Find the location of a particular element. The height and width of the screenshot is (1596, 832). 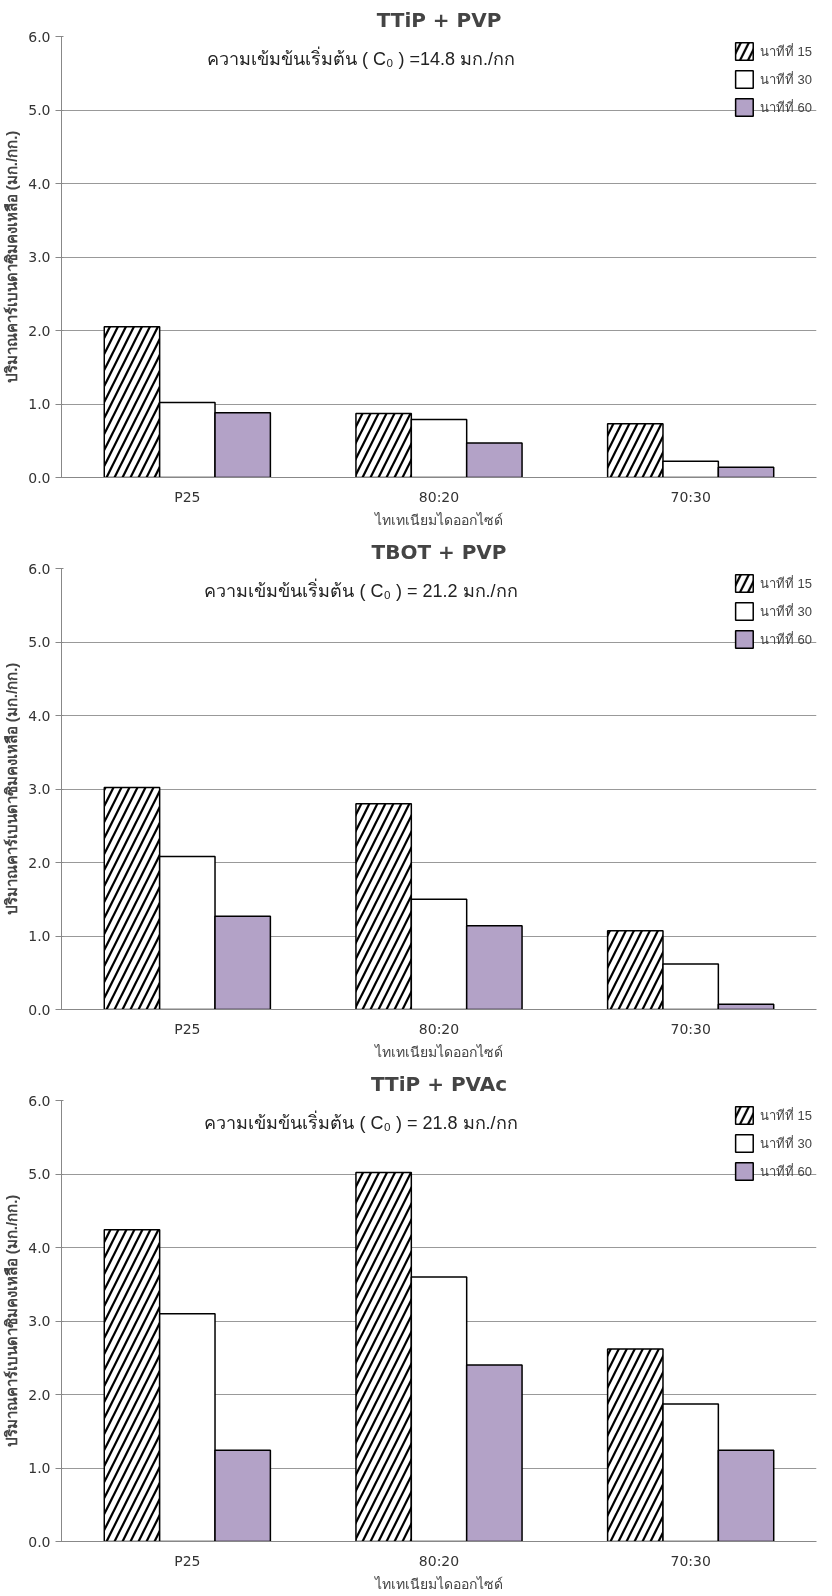

chart-title: TBOT + PVP is located at coordinates (439, 551).